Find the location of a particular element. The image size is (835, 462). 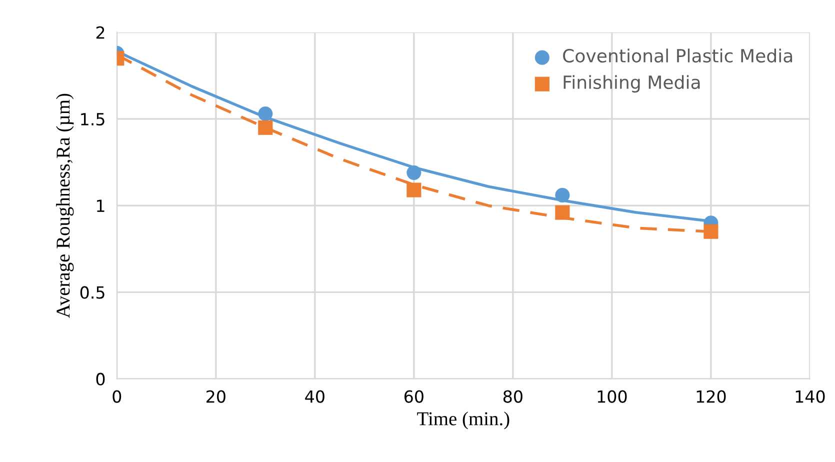

x-tick-label: 80 is located at coordinates (512, 396).